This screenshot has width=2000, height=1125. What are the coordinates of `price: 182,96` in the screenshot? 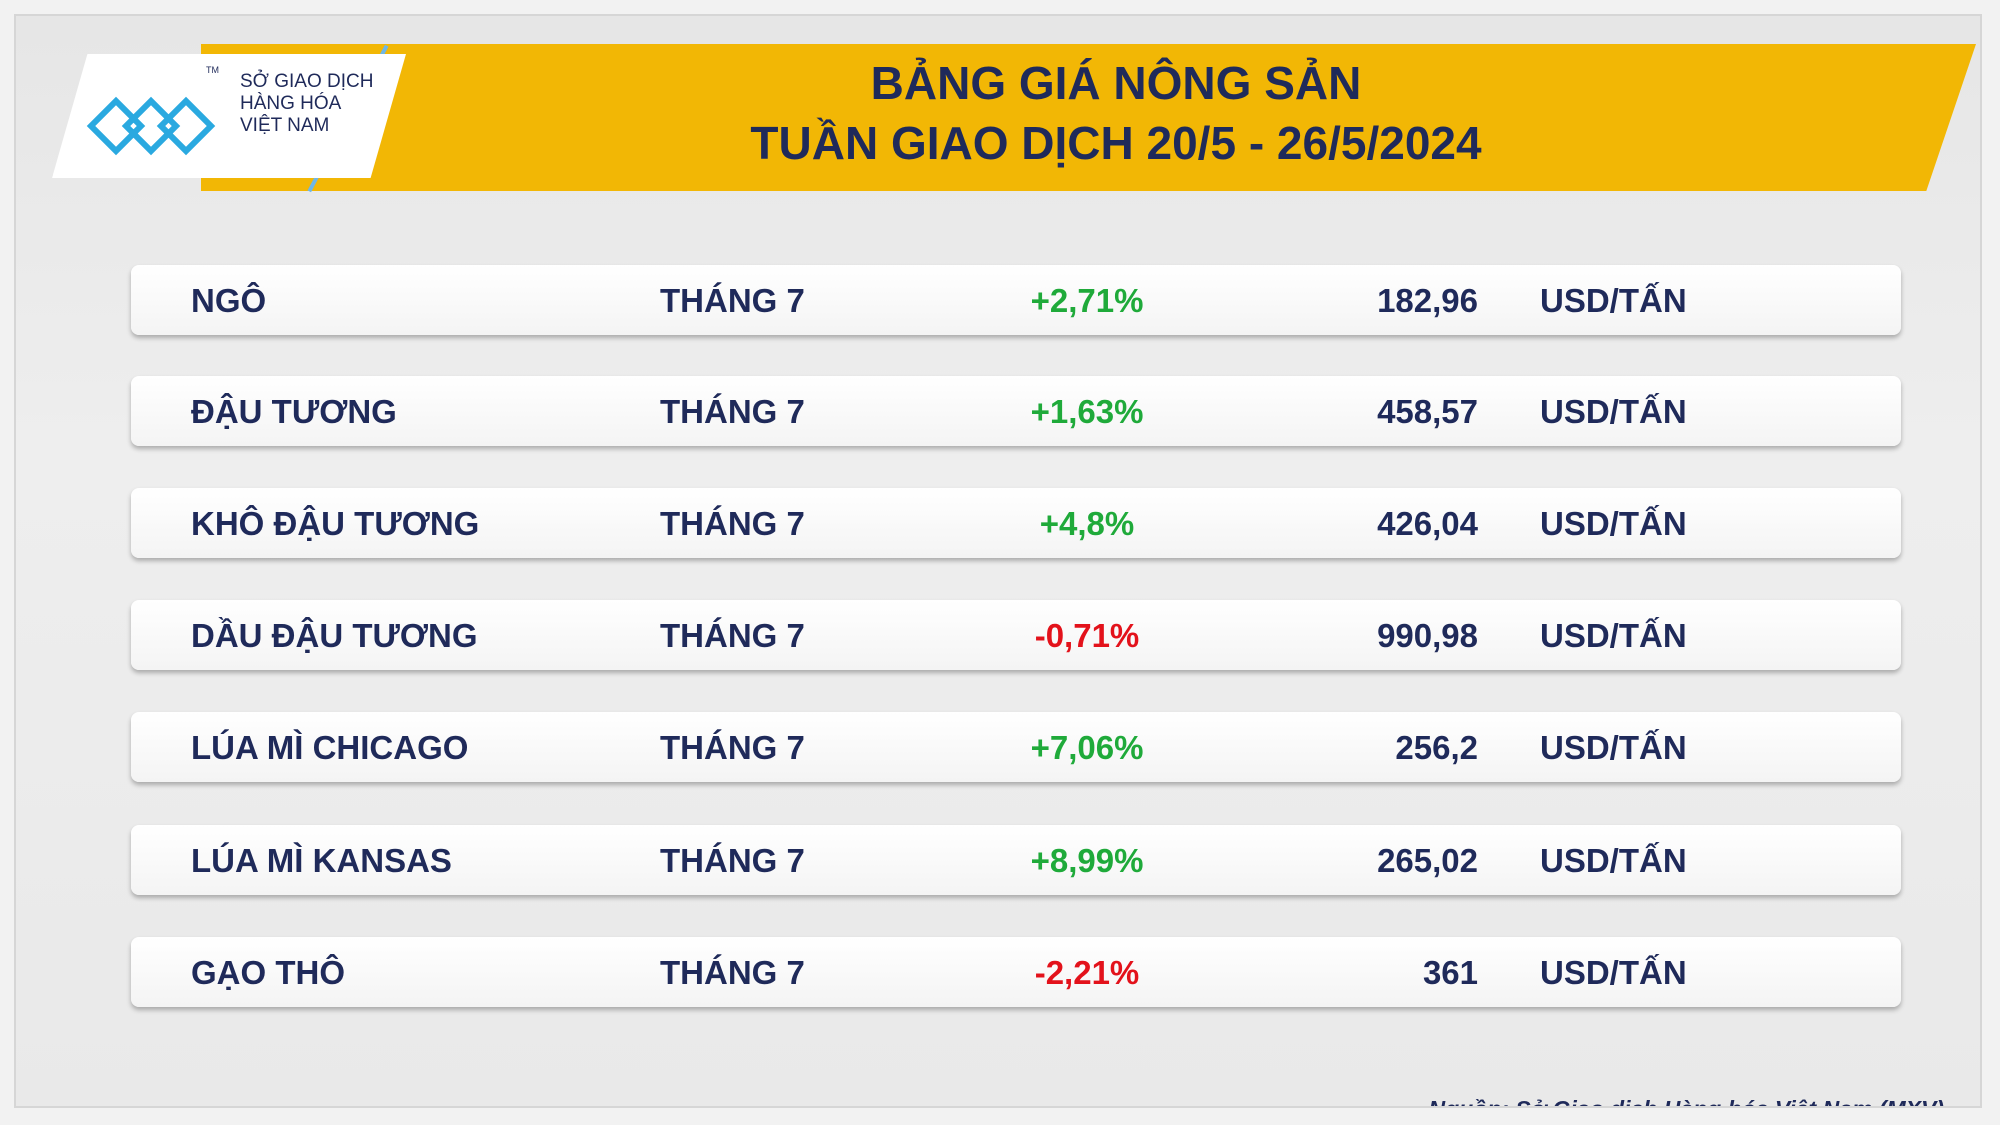 It's located at (1427, 300).